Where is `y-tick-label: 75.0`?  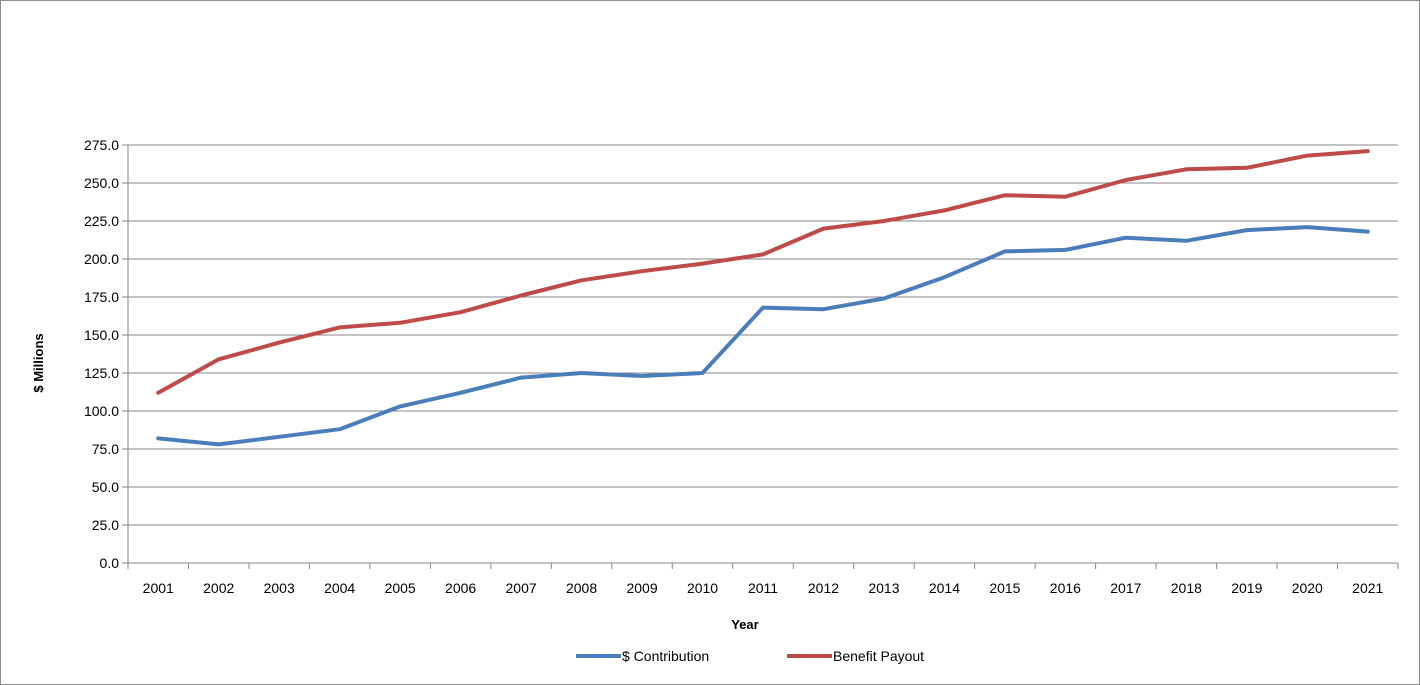 y-tick-label: 75.0 is located at coordinates (105, 449).